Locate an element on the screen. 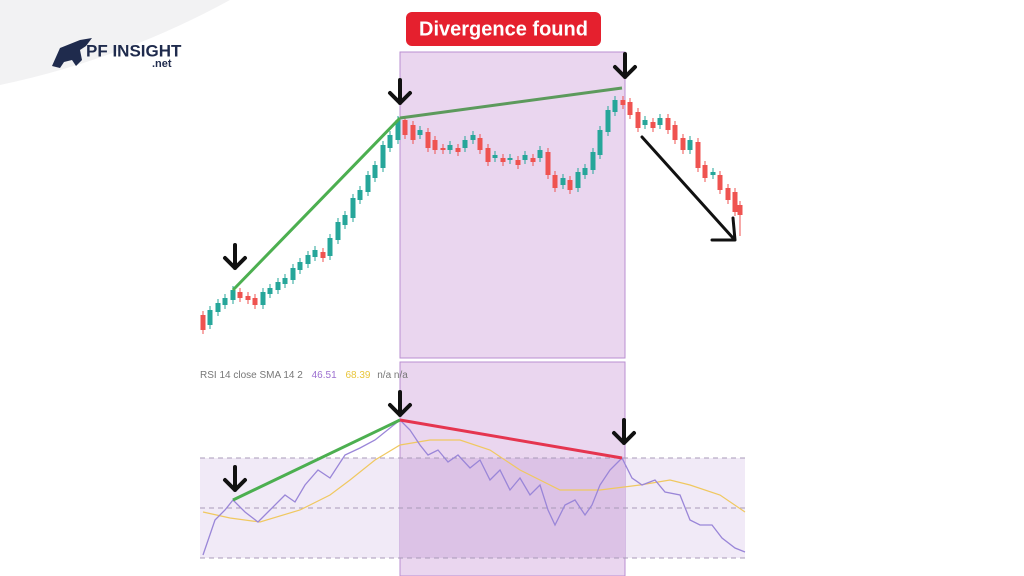  price-higher-high is located at coordinates (511, 103).